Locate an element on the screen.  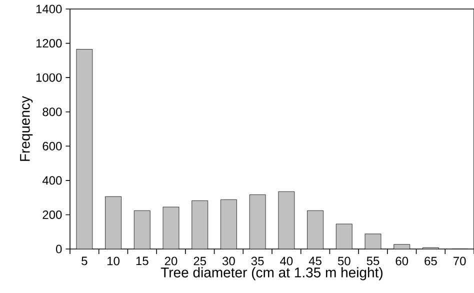
x-tick-label: 45 is located at coordinates (315, 261).